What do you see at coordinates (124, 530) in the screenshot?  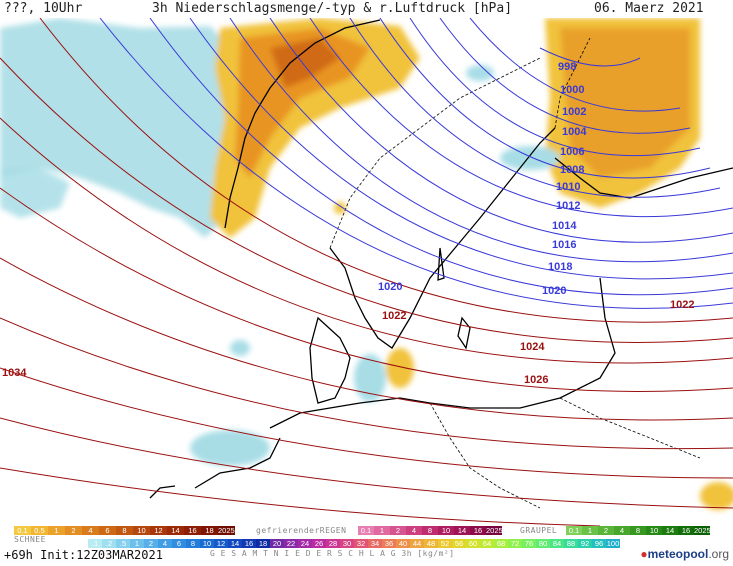 I see `rain-swatch: 8` at bounding box center [124, 530].